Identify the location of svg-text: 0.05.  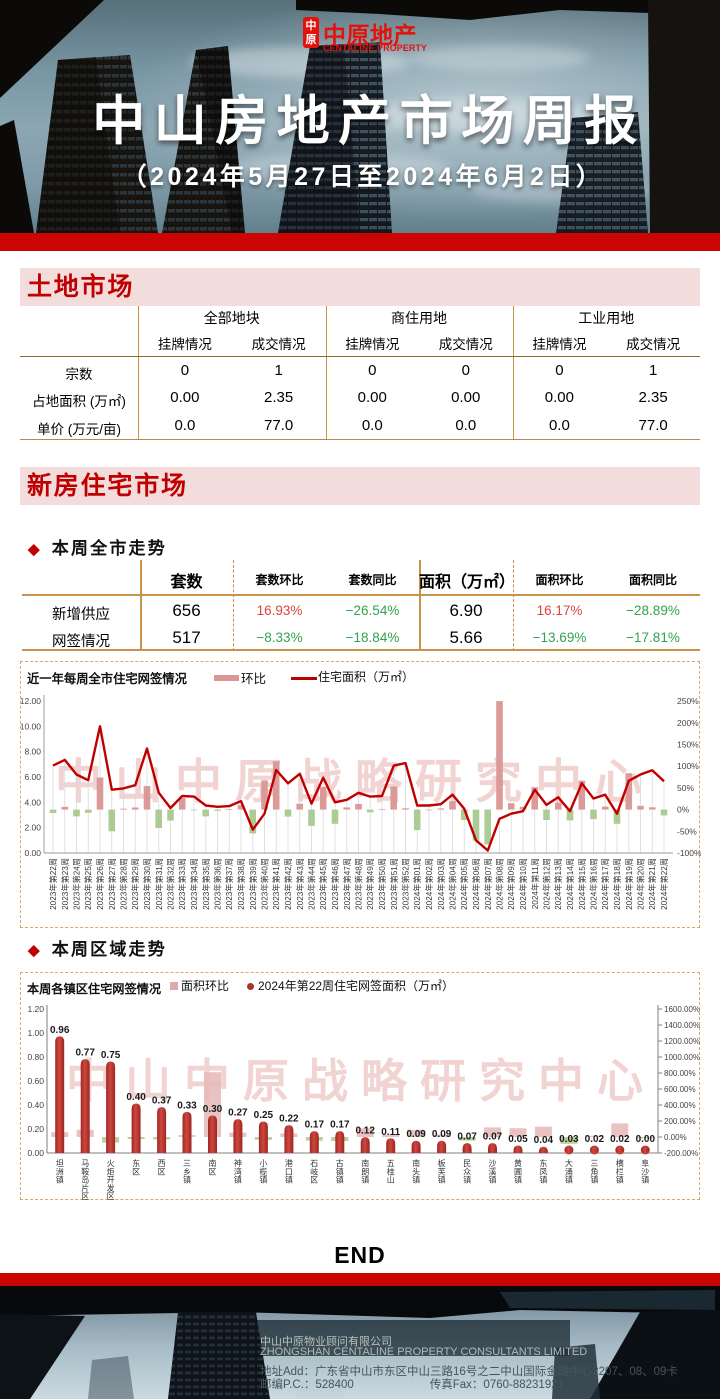
(518, 1139).